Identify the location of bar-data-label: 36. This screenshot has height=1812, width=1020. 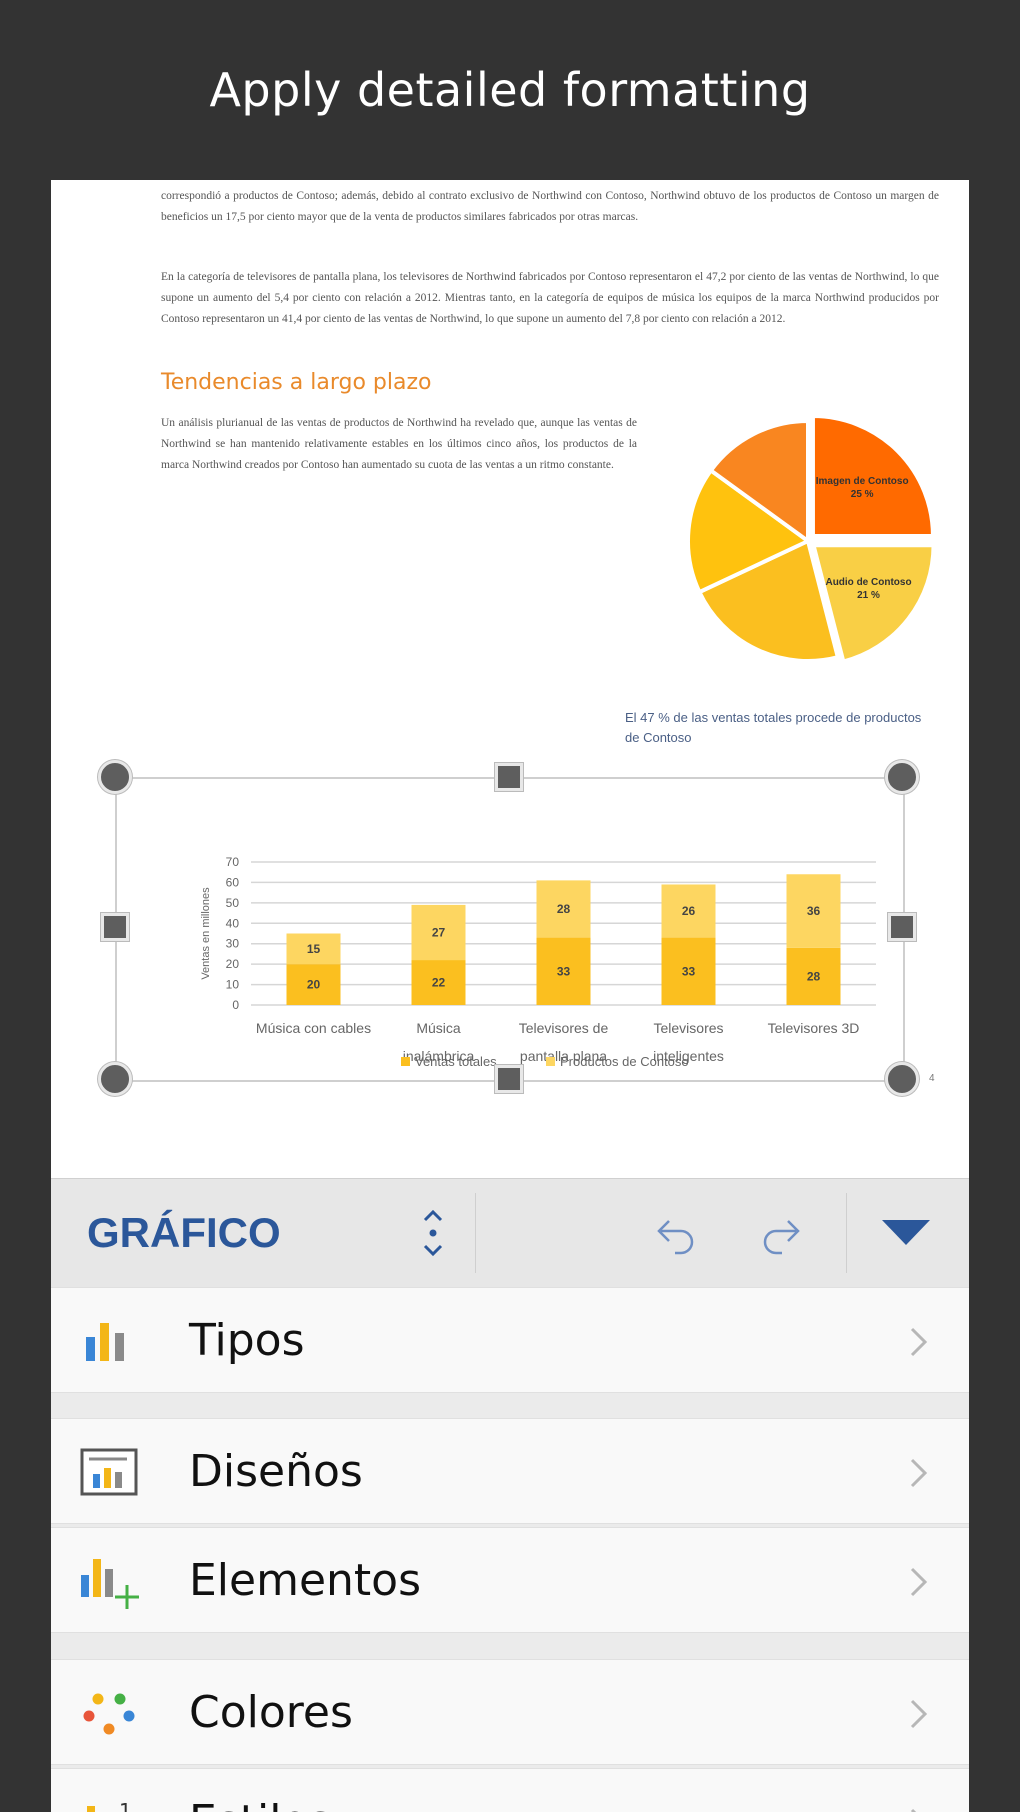
(814, 911).